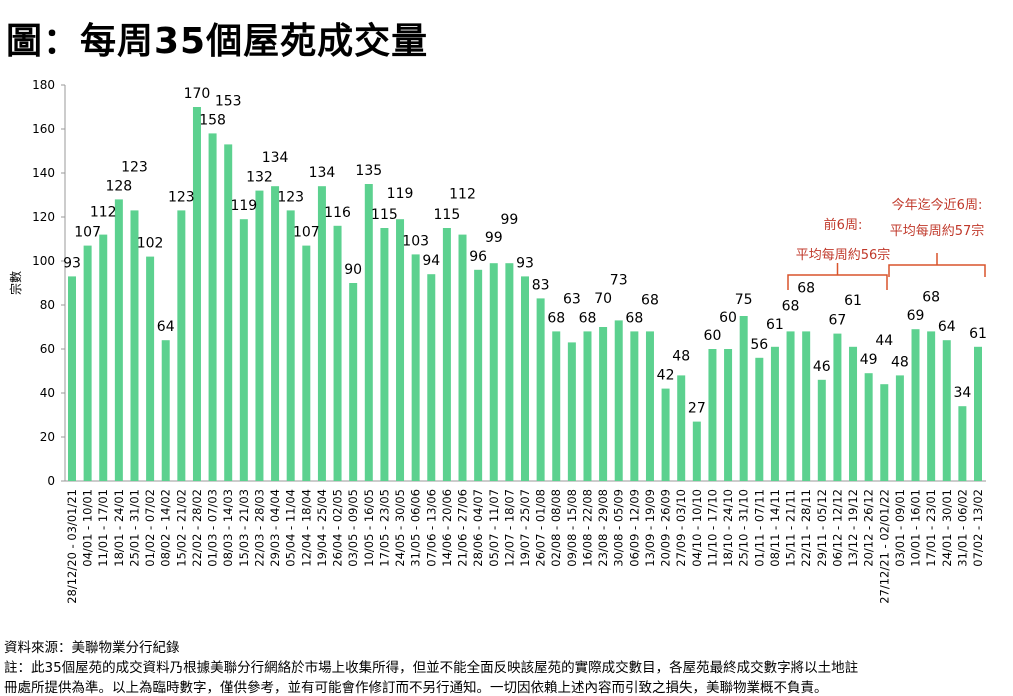  What do you see at coordinates (103, 213) in the screenshot?
I see `data-label: 112` at bounding box center [103, 213].